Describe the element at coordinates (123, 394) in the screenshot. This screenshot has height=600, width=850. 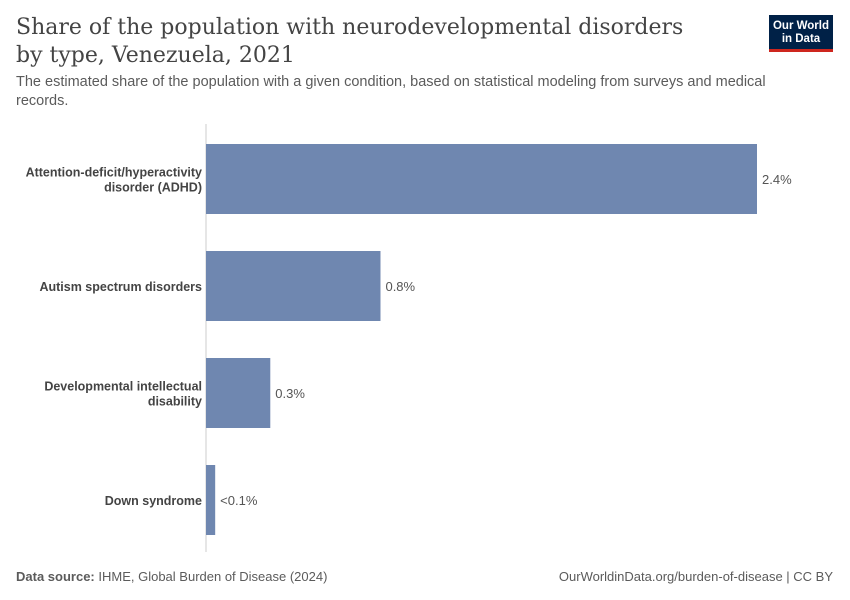
I see `category-label-2: Developmental intellectual disability` at that location.